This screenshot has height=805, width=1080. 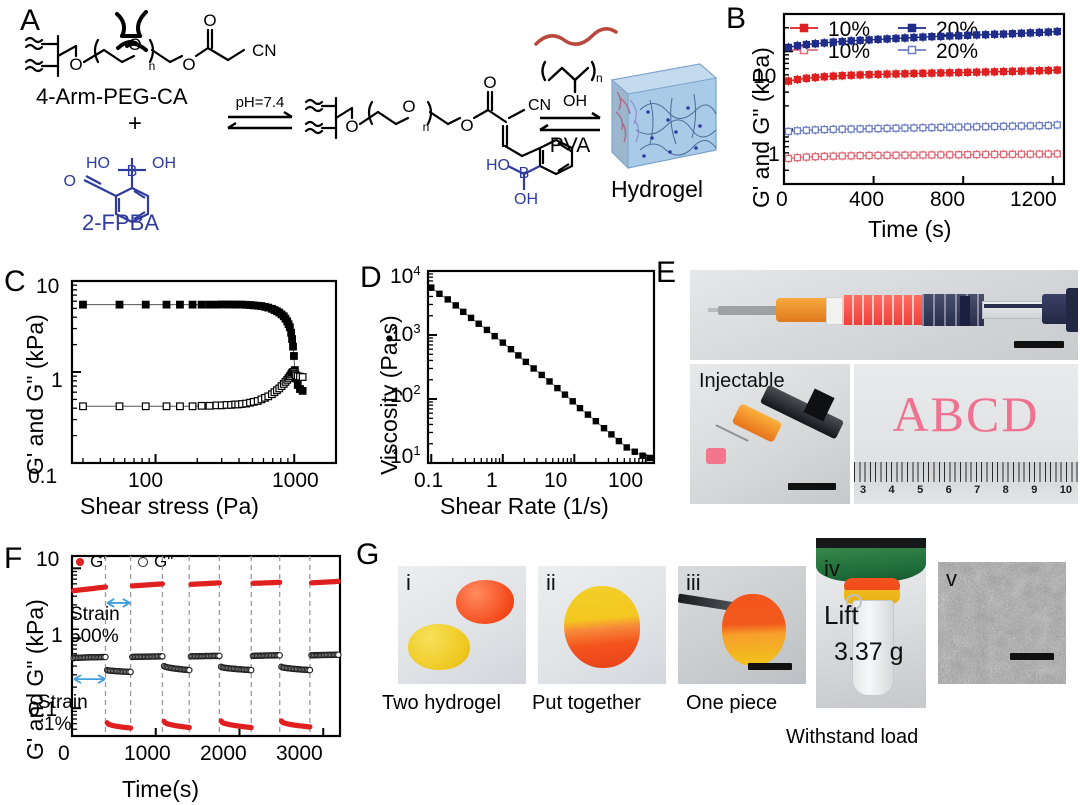 I want to click on injectable-caption: Injectable, so click(x=742, y=381).